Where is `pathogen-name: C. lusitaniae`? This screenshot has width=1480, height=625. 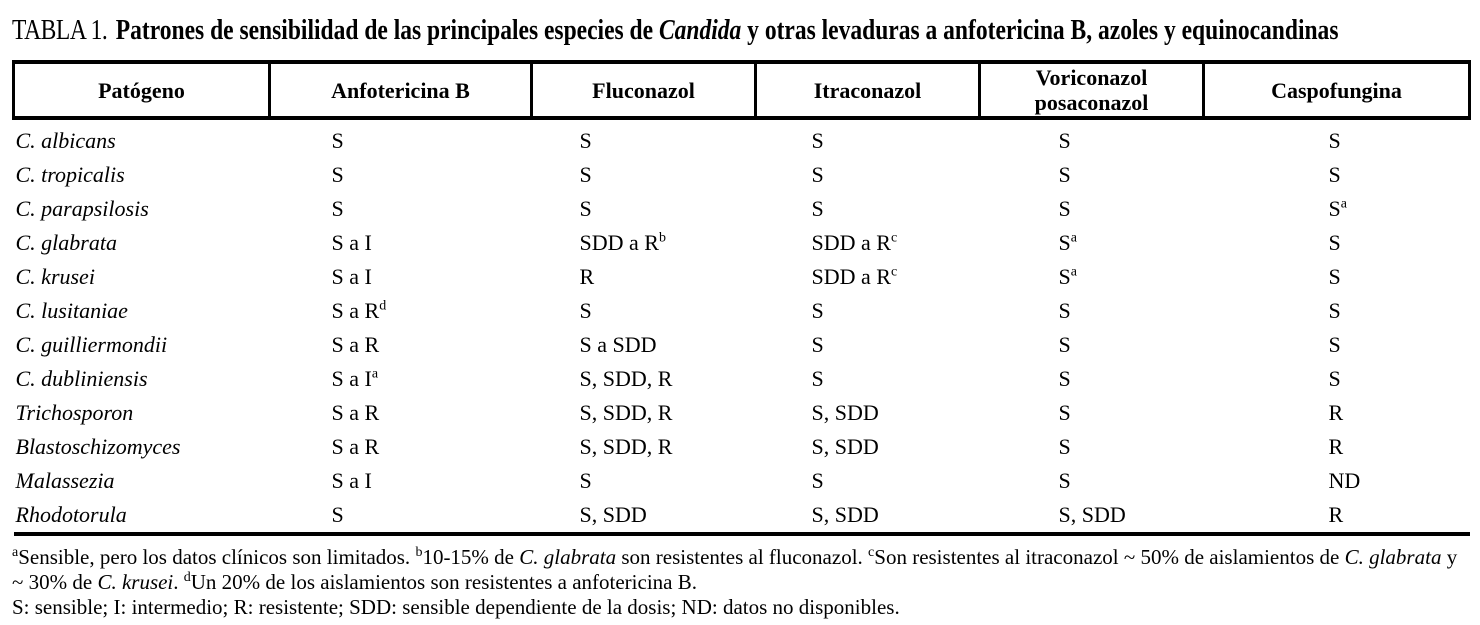
pathogen-name: C. lusitaniae is located at coordinates (71, 310).